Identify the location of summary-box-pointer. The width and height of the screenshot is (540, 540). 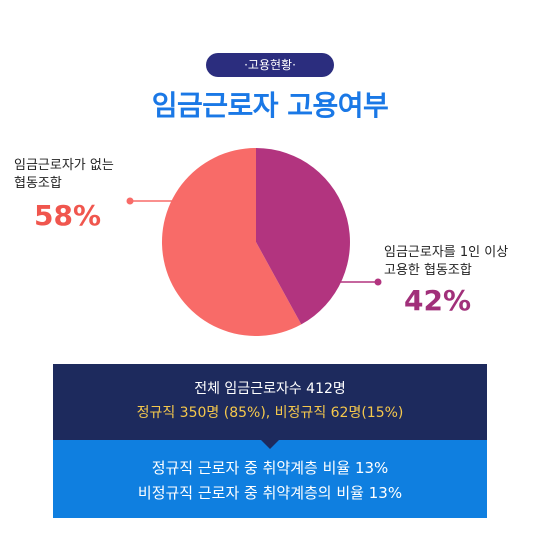
(270, 444).